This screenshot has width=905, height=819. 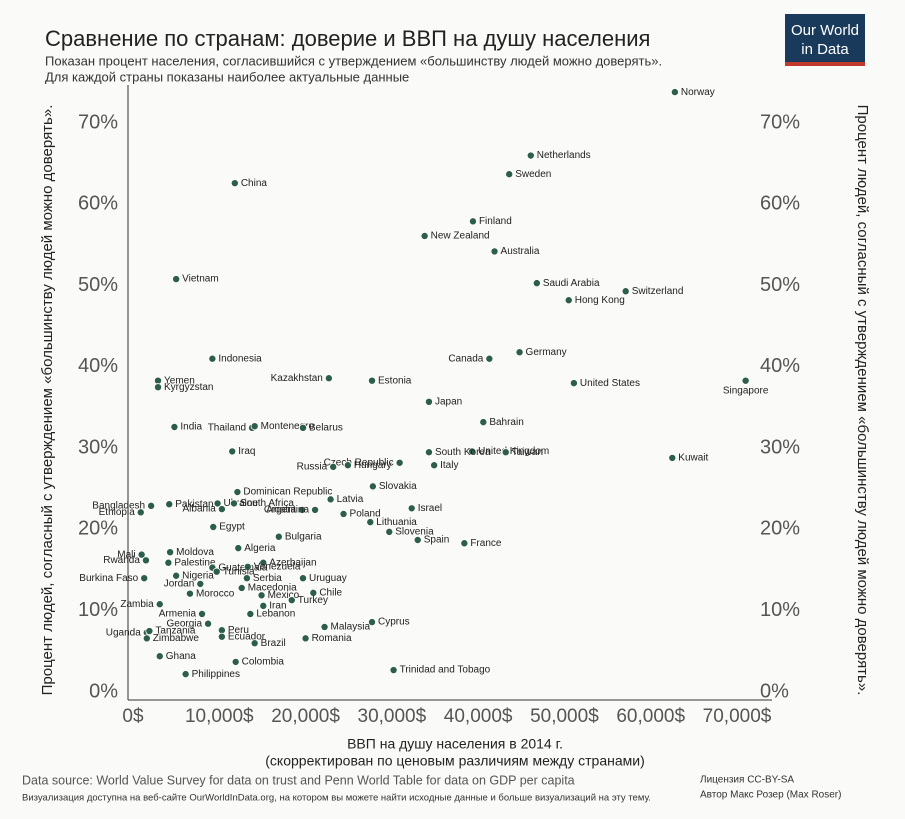 What do you see at coordinates (240, 358) in the screenshot?
I see `point-label: Indonesia` at bounding box center [240, 358].